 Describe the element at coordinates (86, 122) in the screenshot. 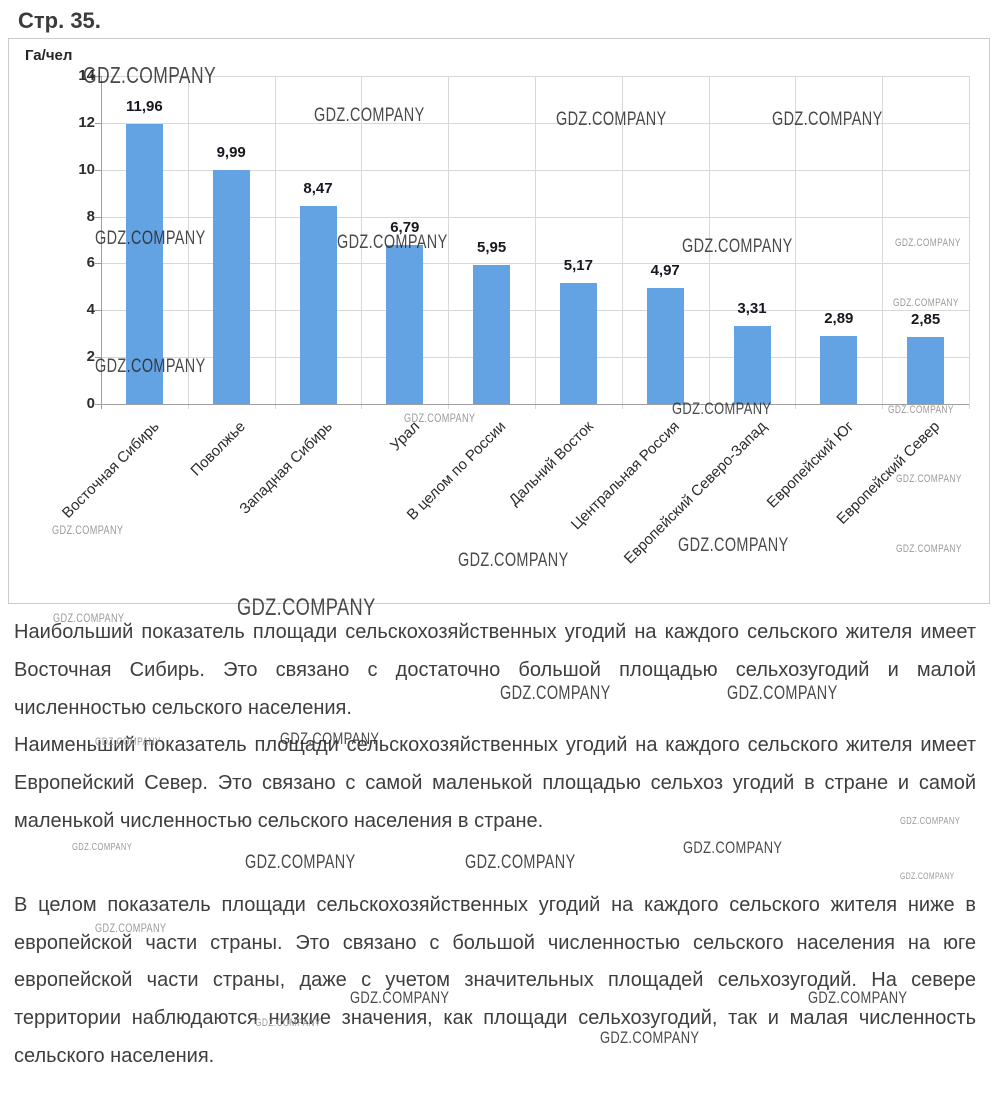

I see `y-axis-tick-label: 12` at that location.